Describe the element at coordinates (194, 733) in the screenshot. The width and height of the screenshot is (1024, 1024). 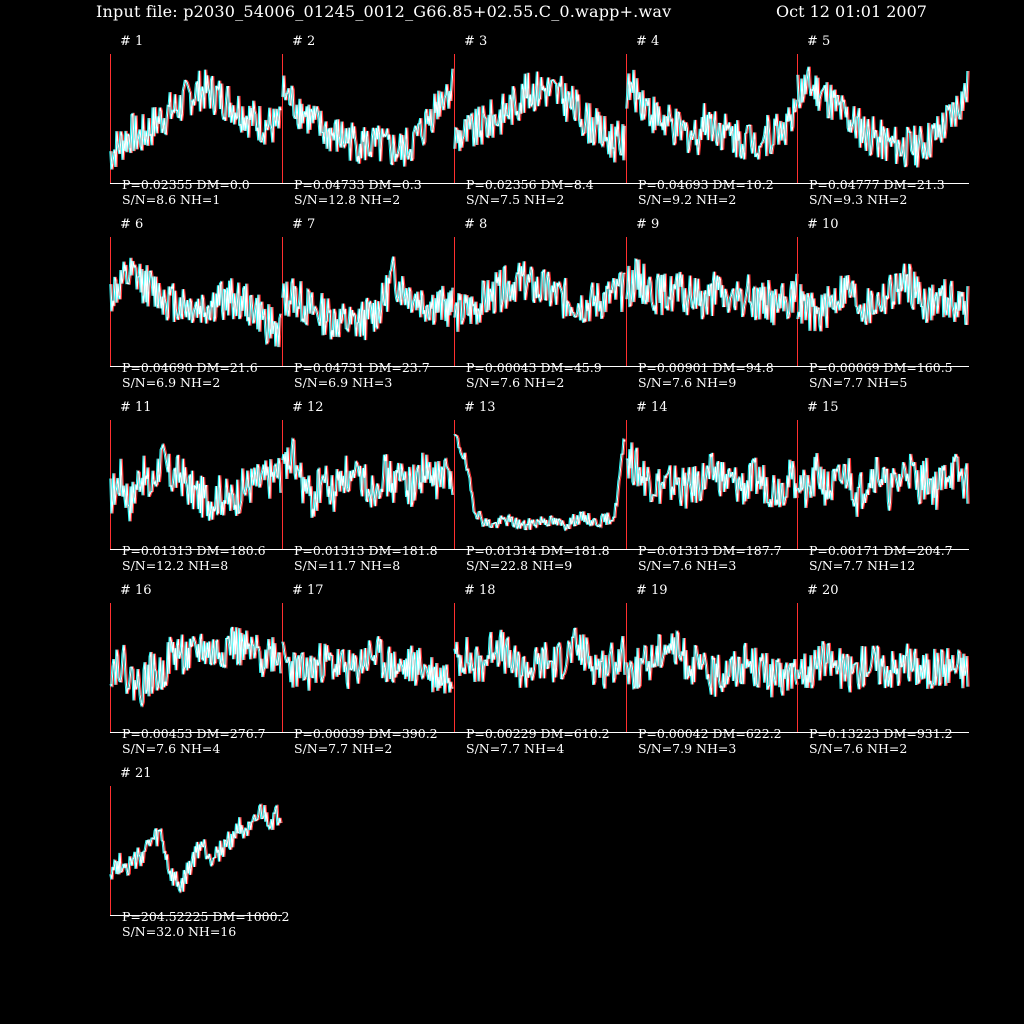
I see `period-dm-label: P=0.00453 DM=276.7` at that location.